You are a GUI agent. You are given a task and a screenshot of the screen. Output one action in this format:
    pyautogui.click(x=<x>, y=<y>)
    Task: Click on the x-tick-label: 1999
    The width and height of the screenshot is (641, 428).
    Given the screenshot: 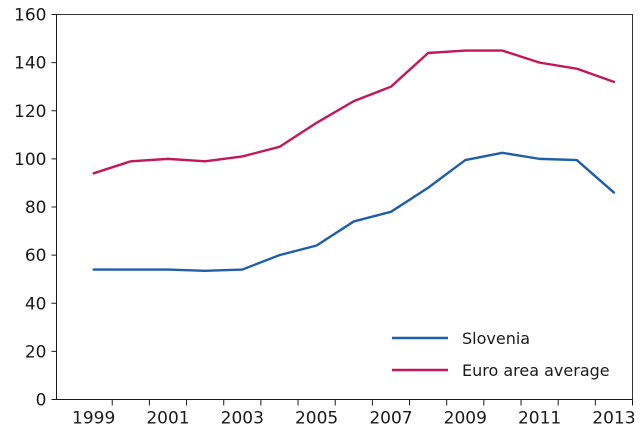 What is the action you would take?
    pyautogui.click(x=93, y=418)
    